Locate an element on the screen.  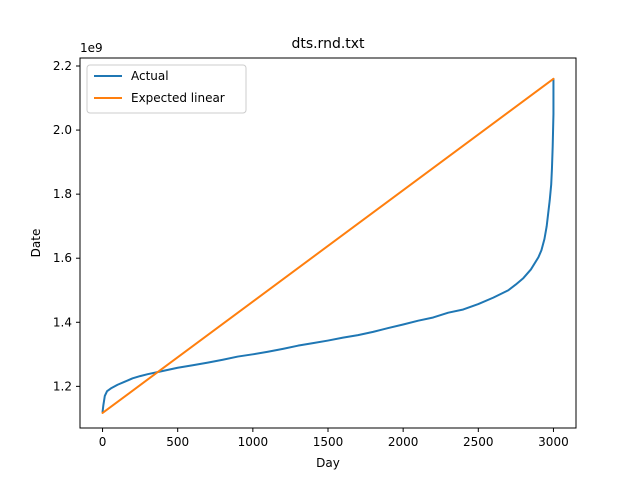
x-tick-label: 3000 is located at coordinates (553, 442).